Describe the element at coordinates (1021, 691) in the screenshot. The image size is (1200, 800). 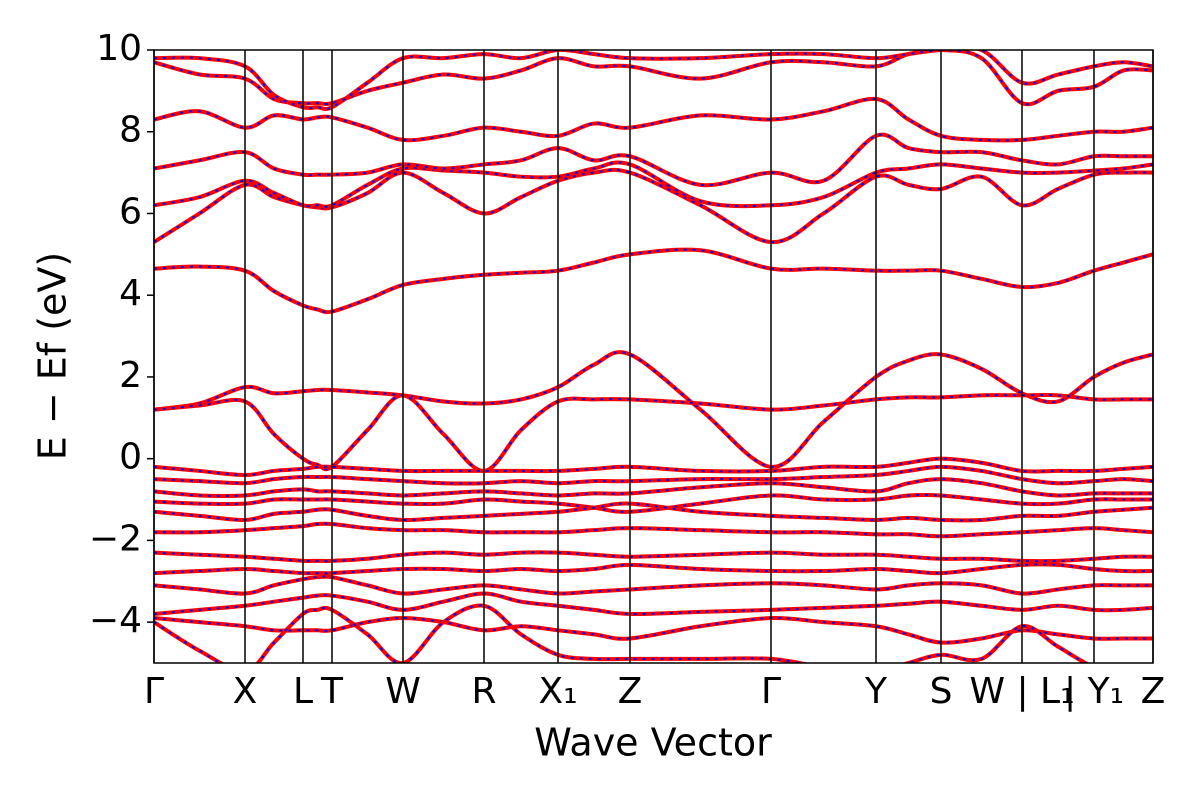
I see `x-tick-label: W | L₁` at that location.